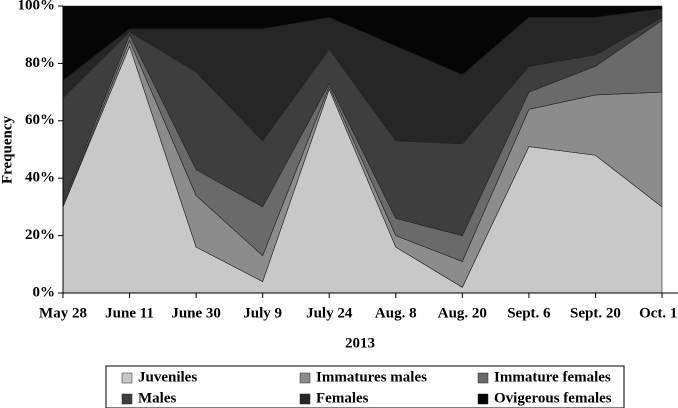 This screenshot has height=408, width=678. I want to click on x-tick-label: June 30, so click(196, 313).